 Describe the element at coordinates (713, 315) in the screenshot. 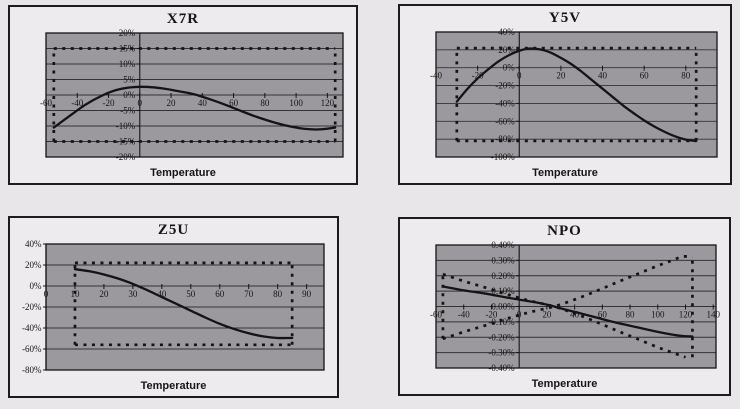

I see `svg-text: 140` at that location.